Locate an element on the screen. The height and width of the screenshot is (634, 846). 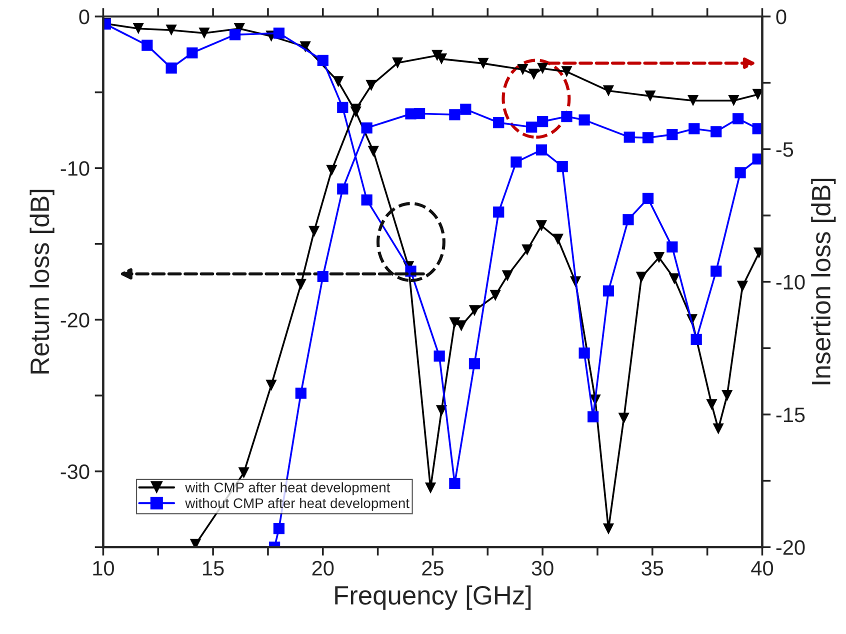
legend-label: without CMP after heat development is located at coordinates (297, 504).